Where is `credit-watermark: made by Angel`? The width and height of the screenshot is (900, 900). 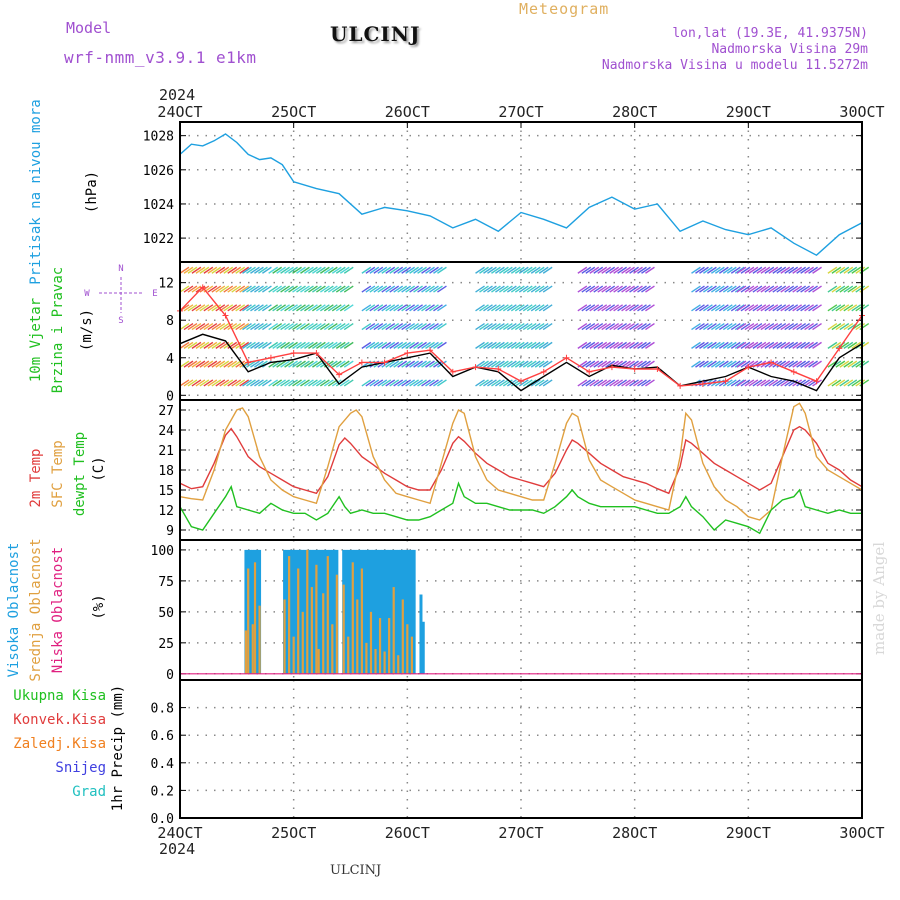
credit-watermark: made by Angel is located at coordinates (879, 598).